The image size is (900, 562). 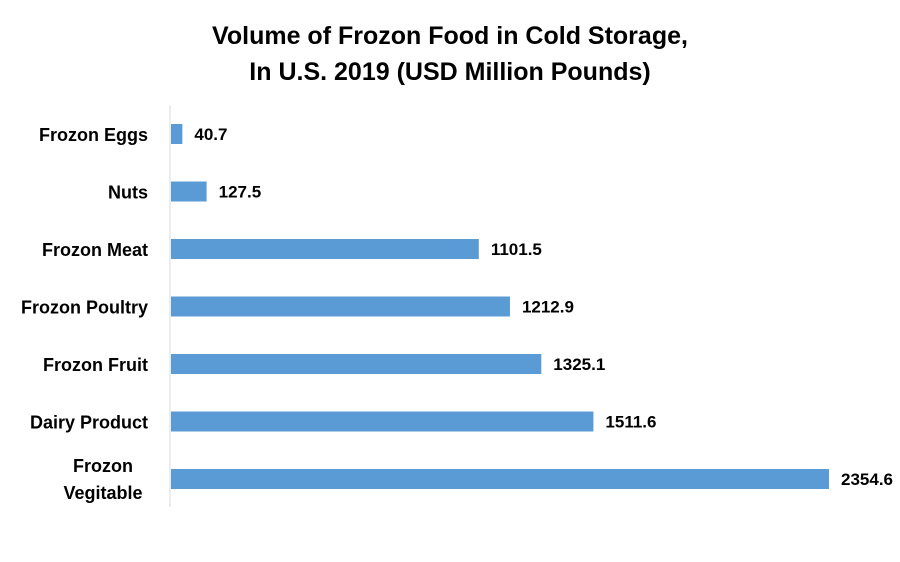 I want to click on data-label: 127.5, so click(x=240, y=192).